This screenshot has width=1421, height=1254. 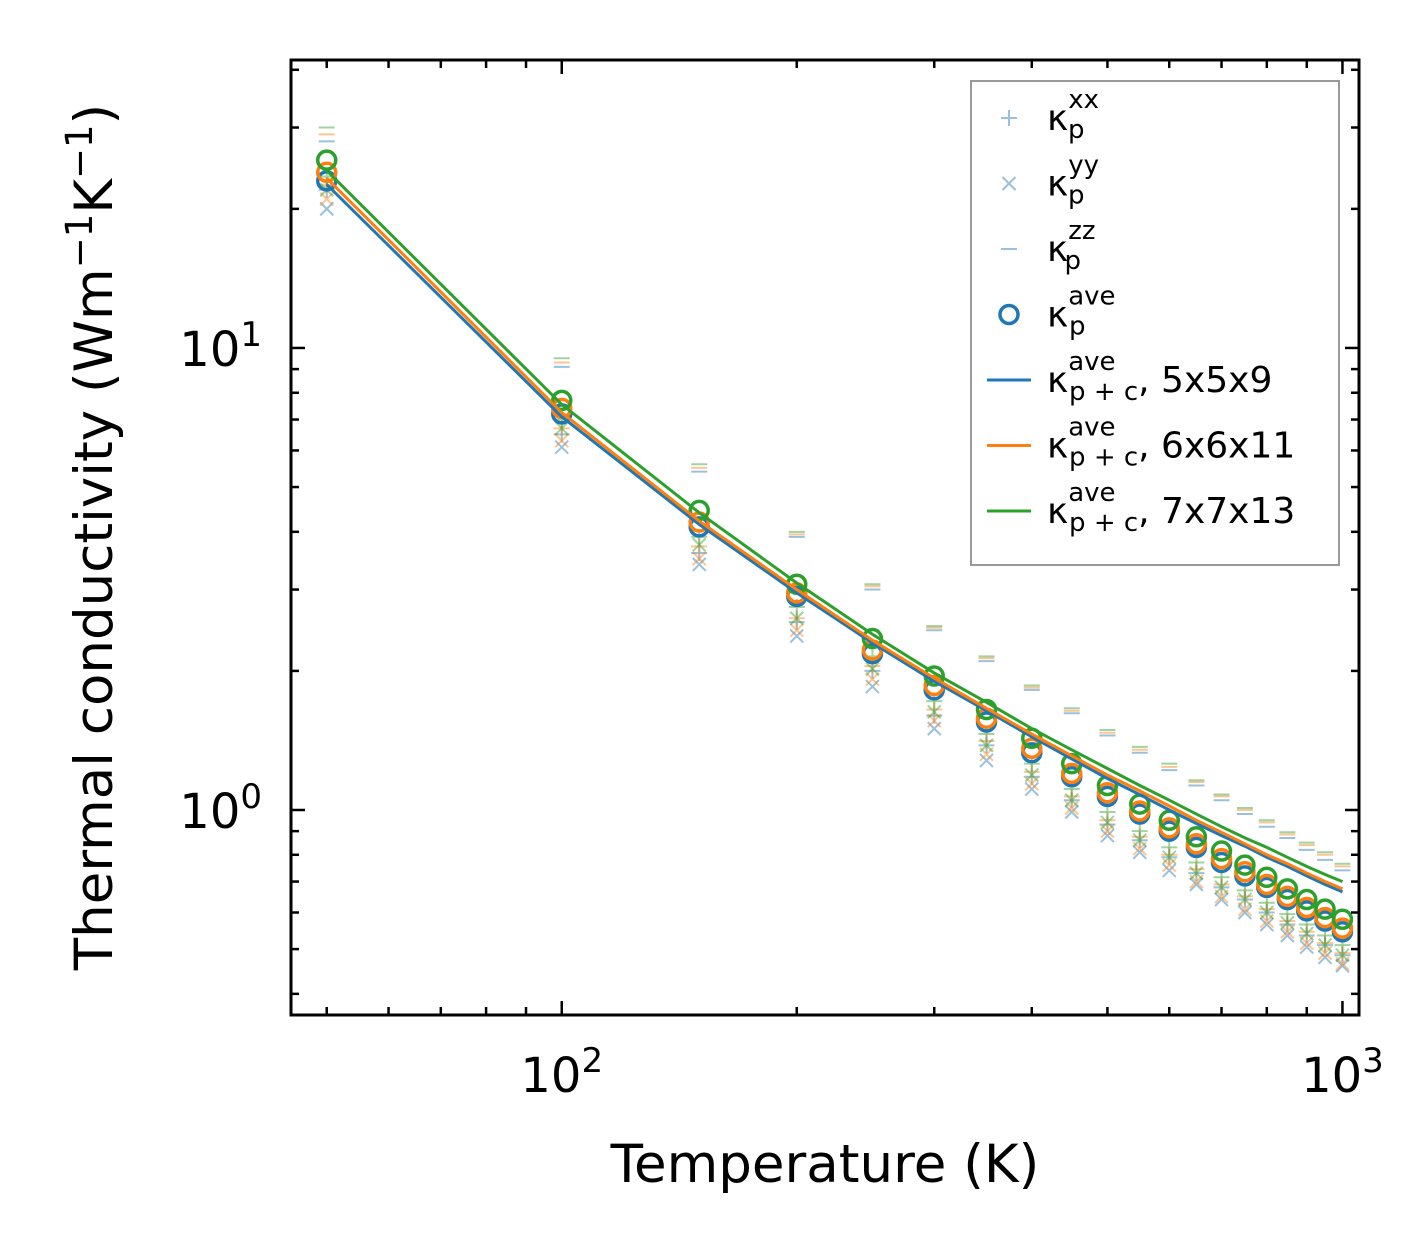 I want to click on legend-marker-circle, so click(x=1009, y=314).